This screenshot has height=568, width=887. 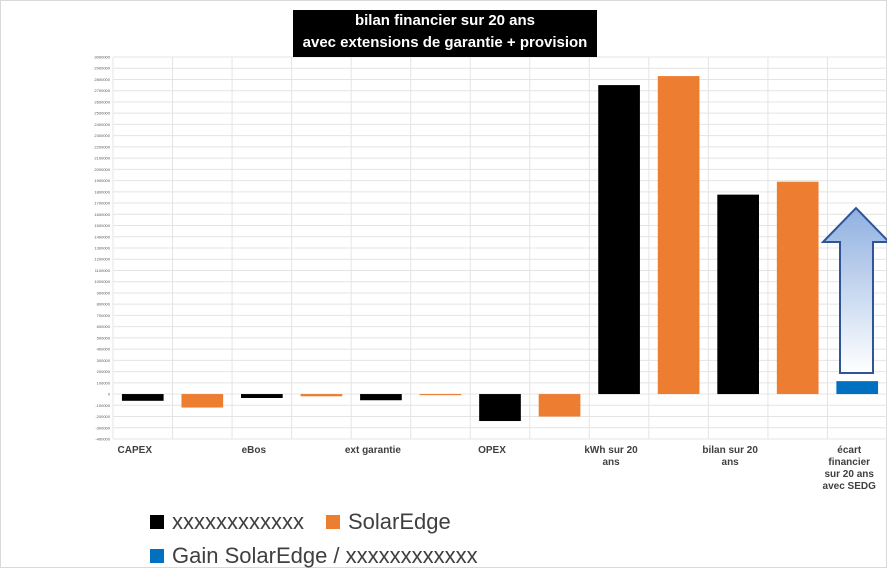 What do you see at coordinates (730, 456) in the screenshot?
I see `x-tick-label: bilan sur 20 ans` at bounding box center [730, 456].